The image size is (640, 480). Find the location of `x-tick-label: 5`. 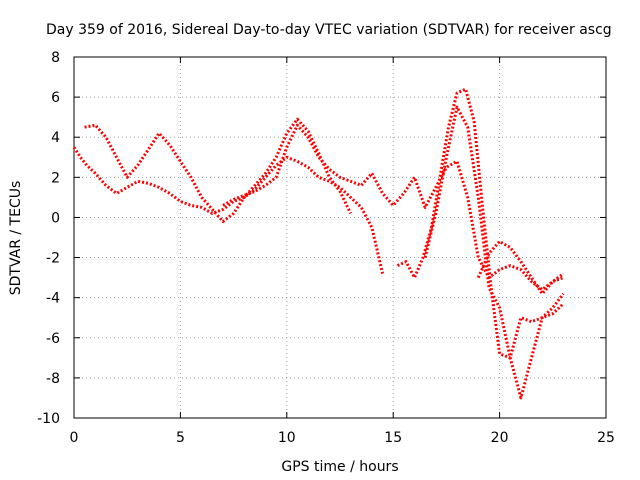

x-tick-label: 5 is located at coordinates (180, 438).